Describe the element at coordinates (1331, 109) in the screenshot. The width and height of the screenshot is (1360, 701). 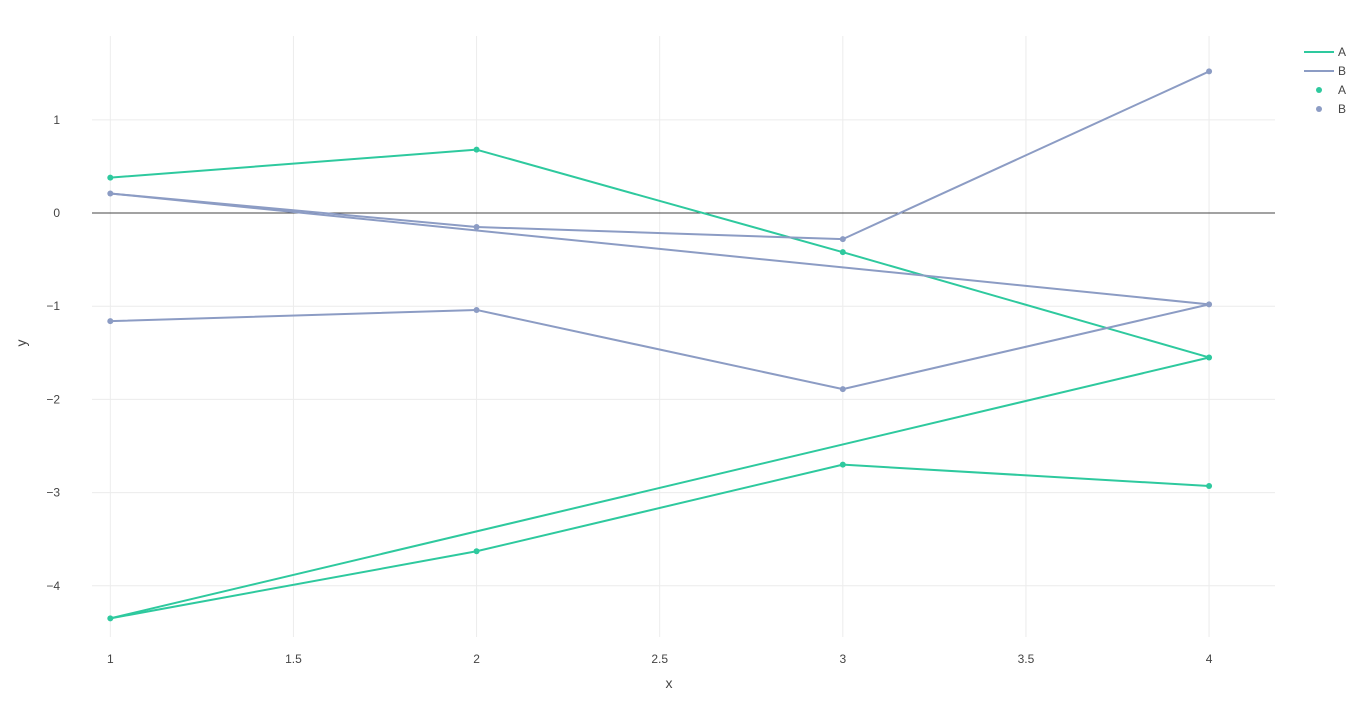
I see `legend-item-b-marker: B` at that location.